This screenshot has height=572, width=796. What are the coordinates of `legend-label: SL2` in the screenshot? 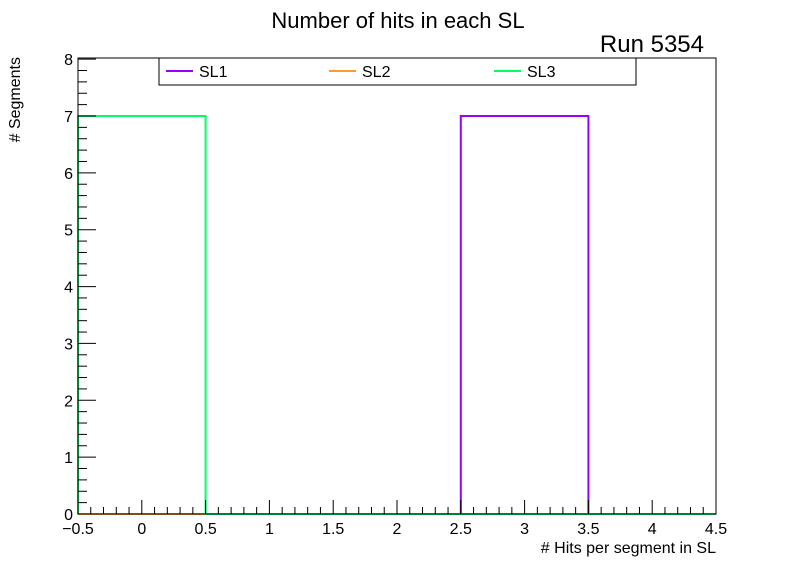 It's located at (376, 72).